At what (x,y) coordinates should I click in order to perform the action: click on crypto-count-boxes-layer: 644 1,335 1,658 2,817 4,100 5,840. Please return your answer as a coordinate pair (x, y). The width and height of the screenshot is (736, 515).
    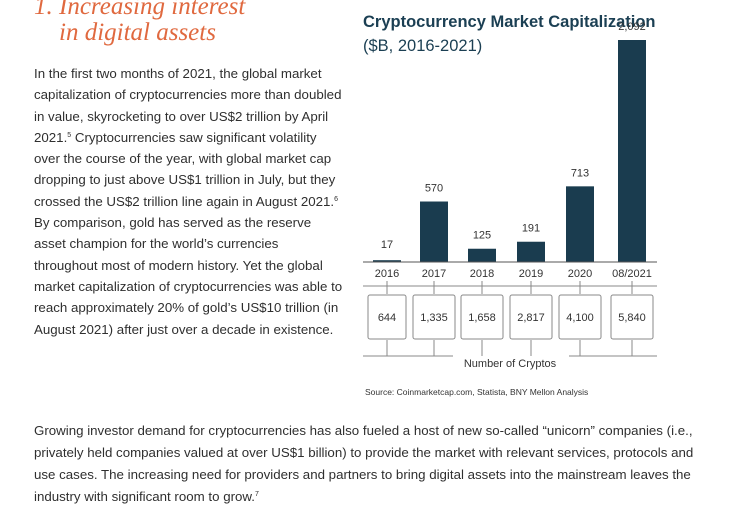
    Looking at the image, I should click on (510, 317).